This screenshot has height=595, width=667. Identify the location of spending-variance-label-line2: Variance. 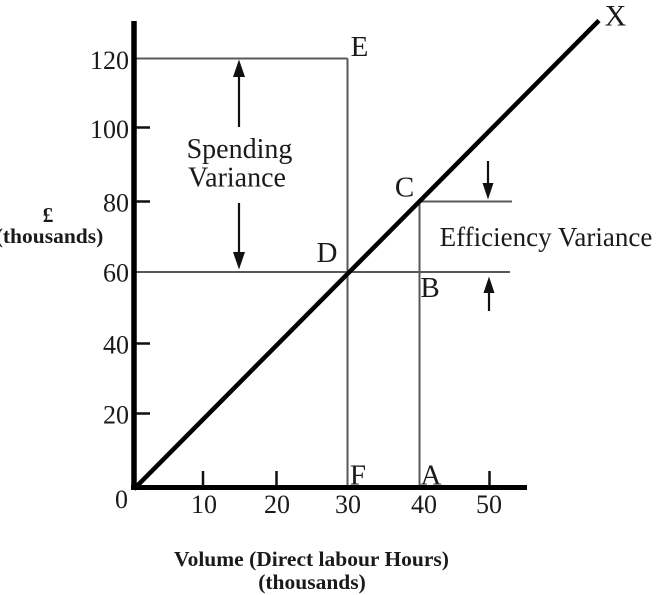
(237, 178).